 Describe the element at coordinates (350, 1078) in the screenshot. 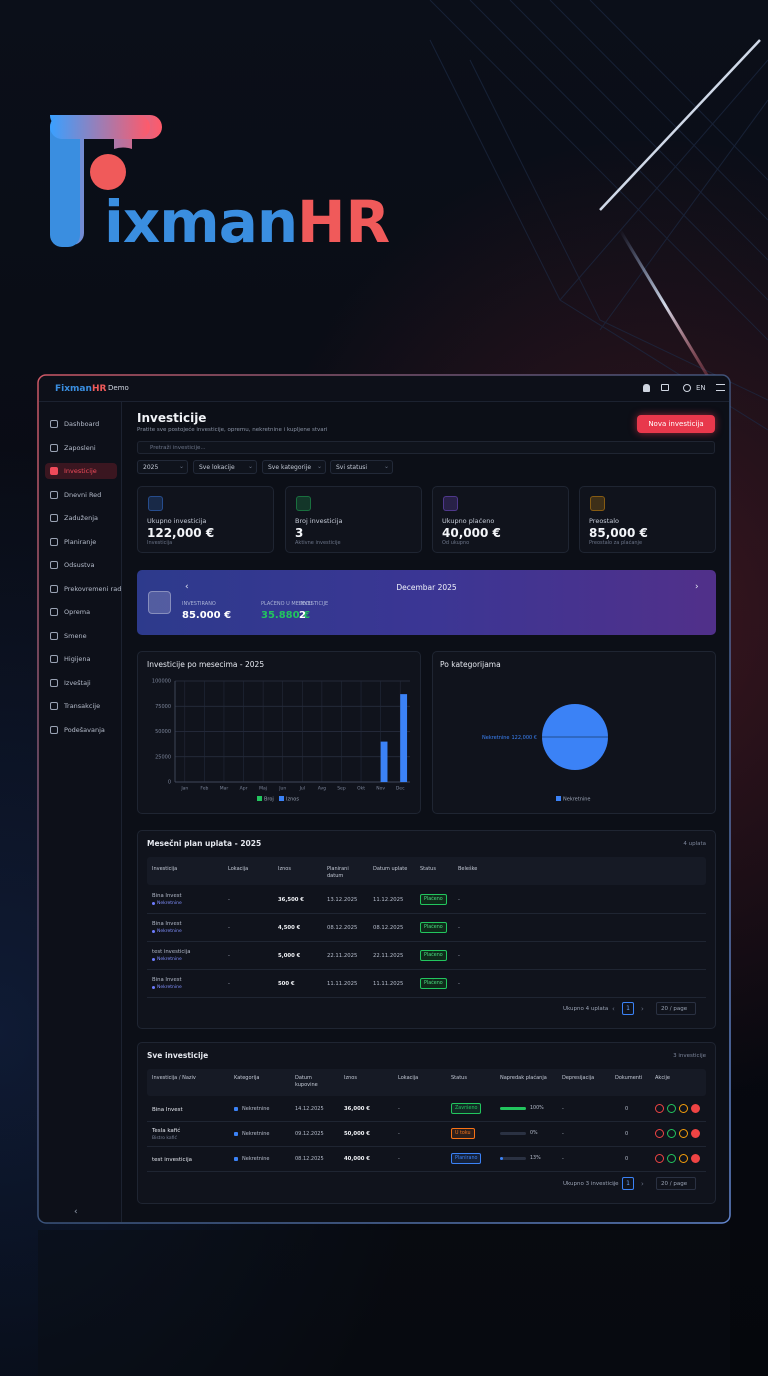

I see `all-header: Iznos` at that location.